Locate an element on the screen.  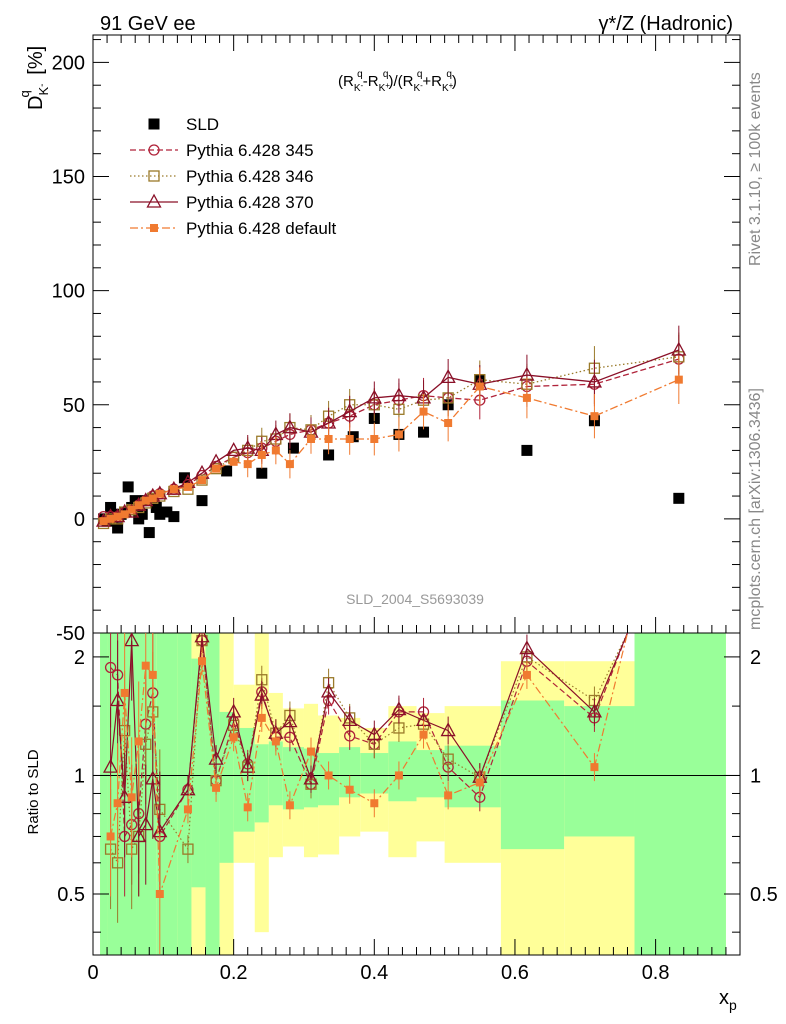
legend-label-p346: Pythia 6.428 346 is located at coordinates (250, 176).